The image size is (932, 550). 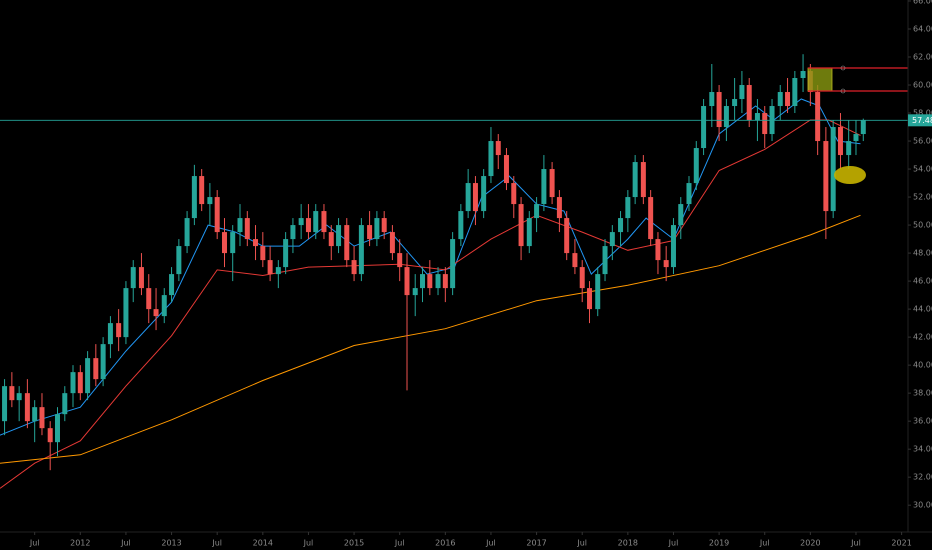 What do you see at coordinates (922, 281) in the screenshot?
I see `y-tick-label: 46.00` at bounding box center [922, 281].